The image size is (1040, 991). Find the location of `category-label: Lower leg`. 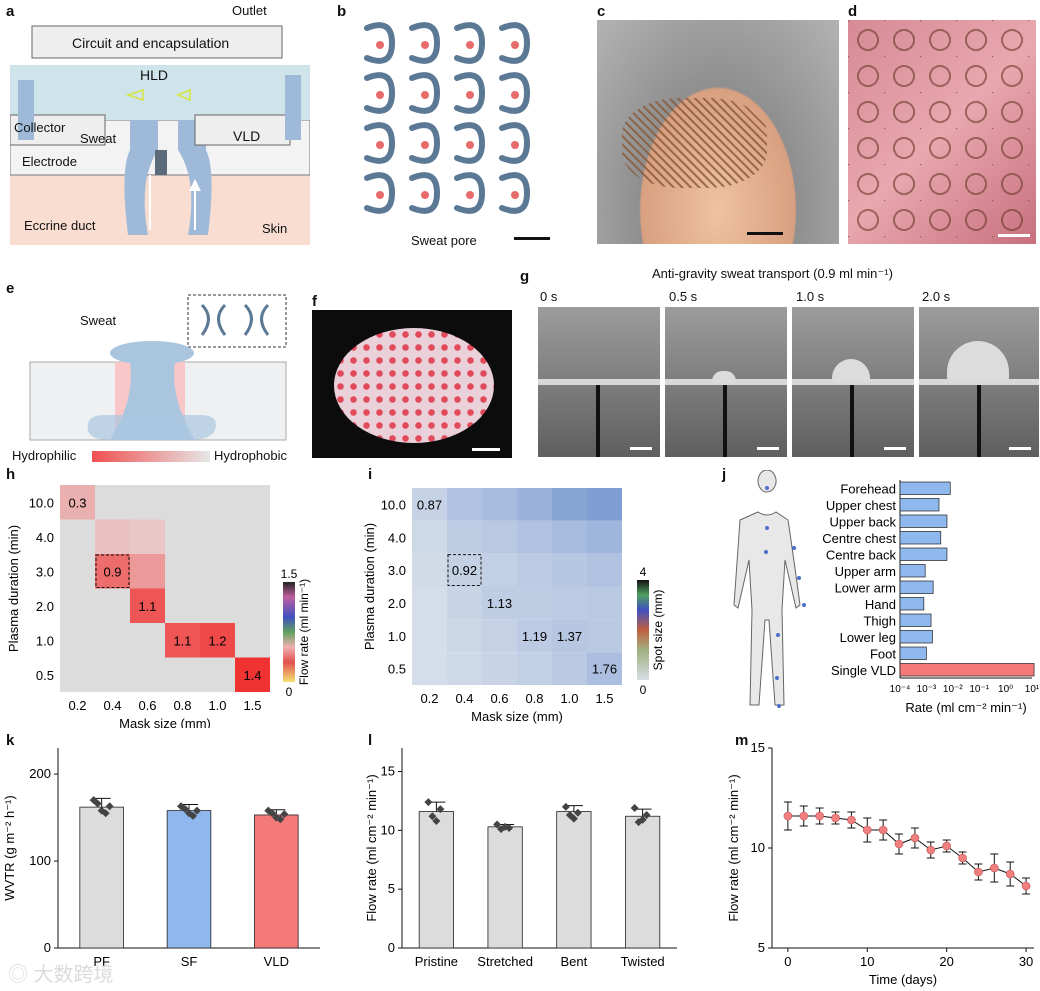

category-label: Lower leg is located at coordinates (868, 637).